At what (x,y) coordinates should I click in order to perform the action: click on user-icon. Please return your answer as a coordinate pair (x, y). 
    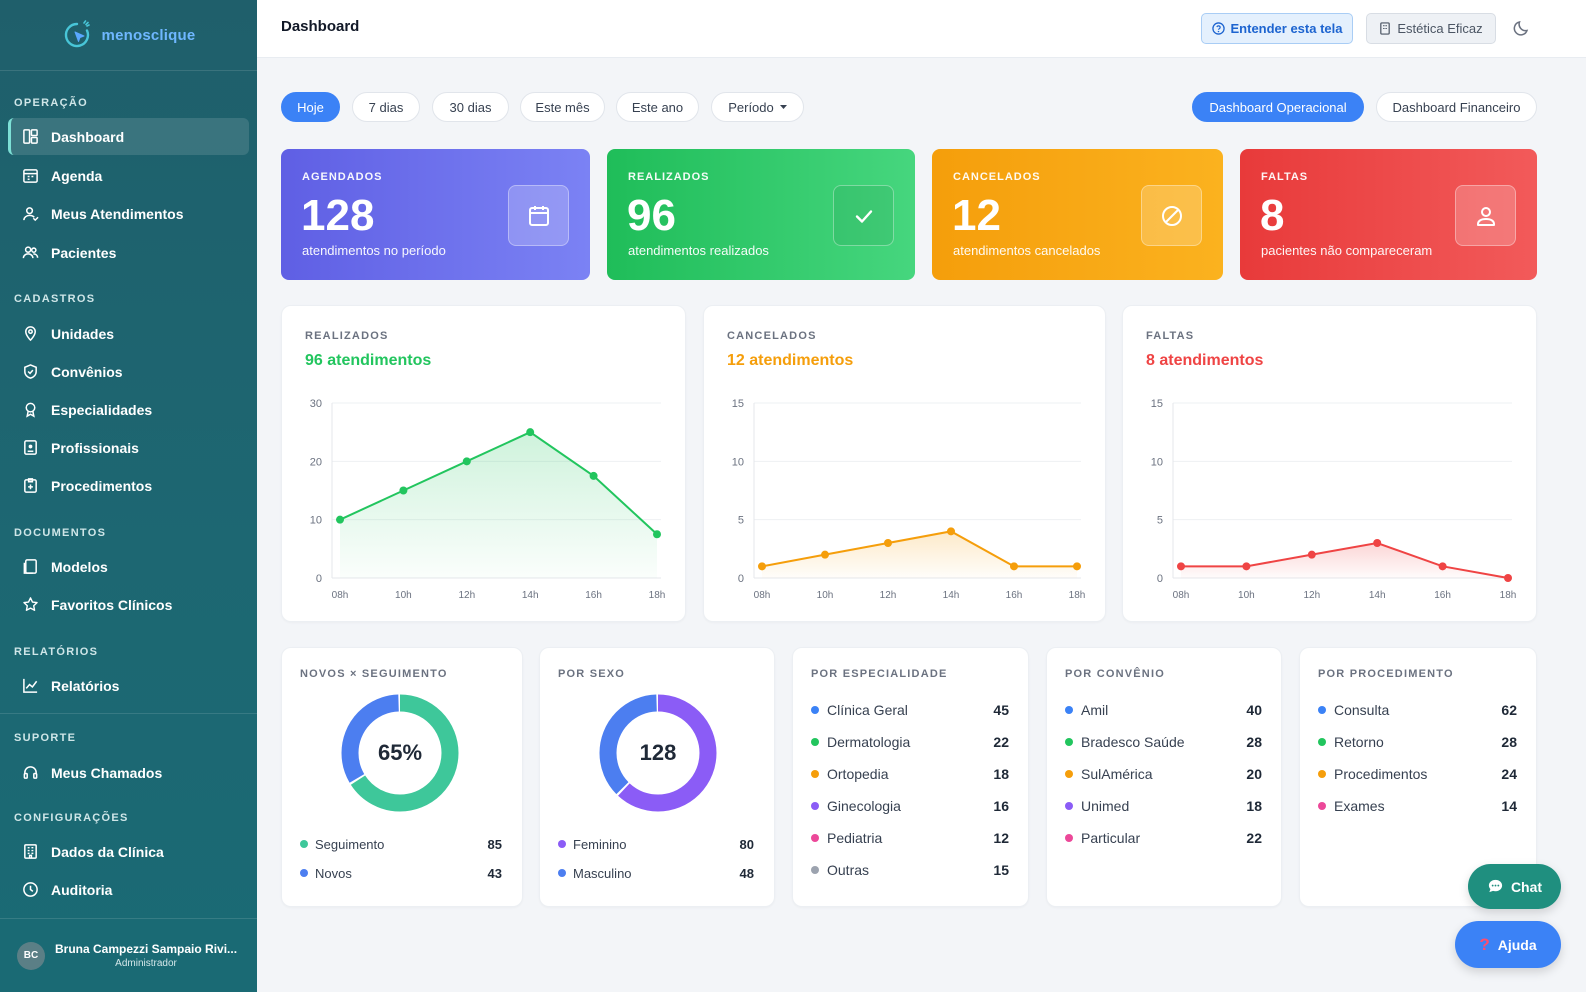
    Looking at the image, I should click on (1485, 216).